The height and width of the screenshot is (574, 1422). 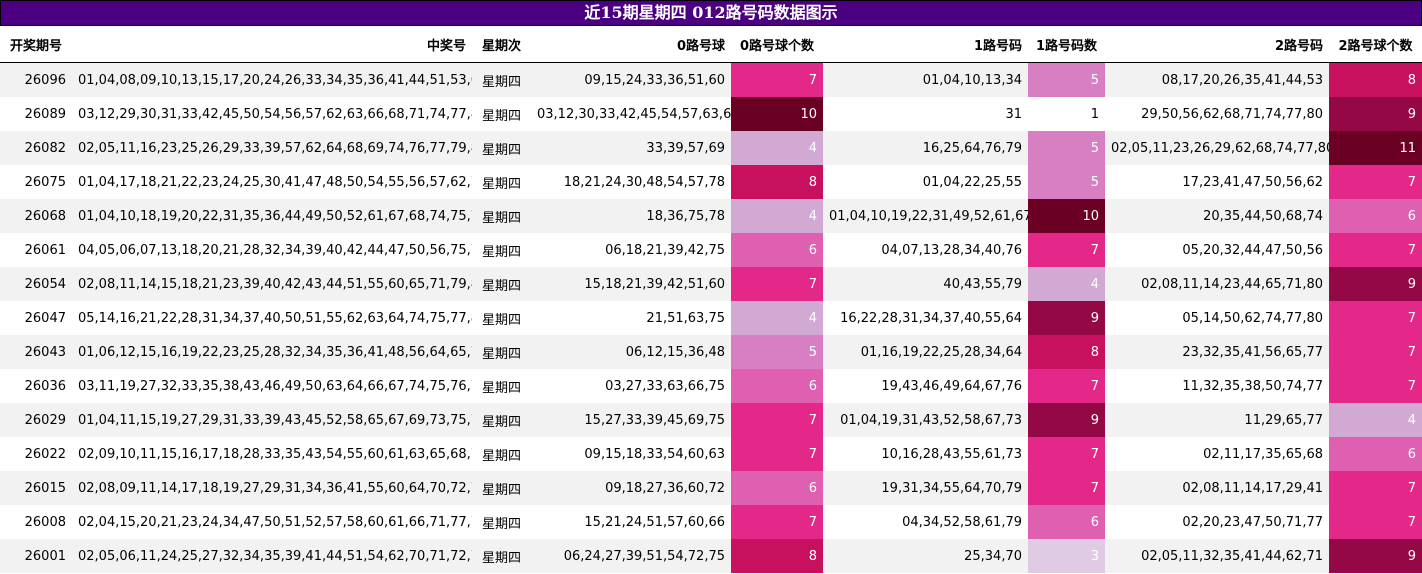 I want to click on cell-road0-numbers: 09,15,18,33,54,60,63, so click(x=631, y=454).